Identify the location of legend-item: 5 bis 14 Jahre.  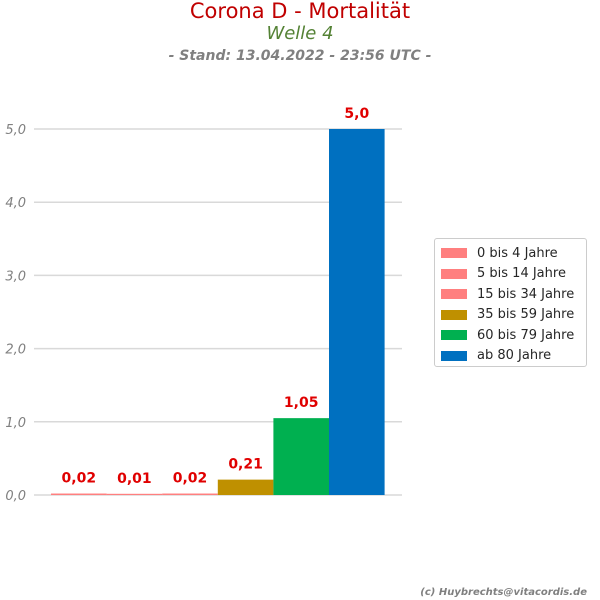
(510, 274).